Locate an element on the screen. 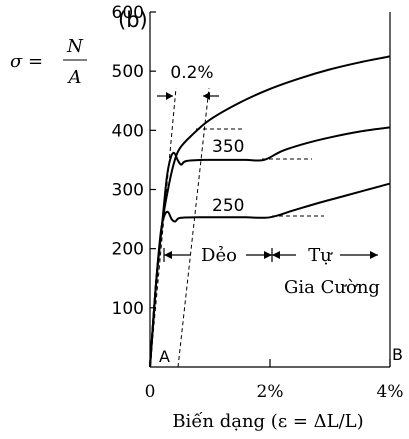 The image size is (409, 439). y-tick-label-600: 600 is located at coordinates (128, 13).